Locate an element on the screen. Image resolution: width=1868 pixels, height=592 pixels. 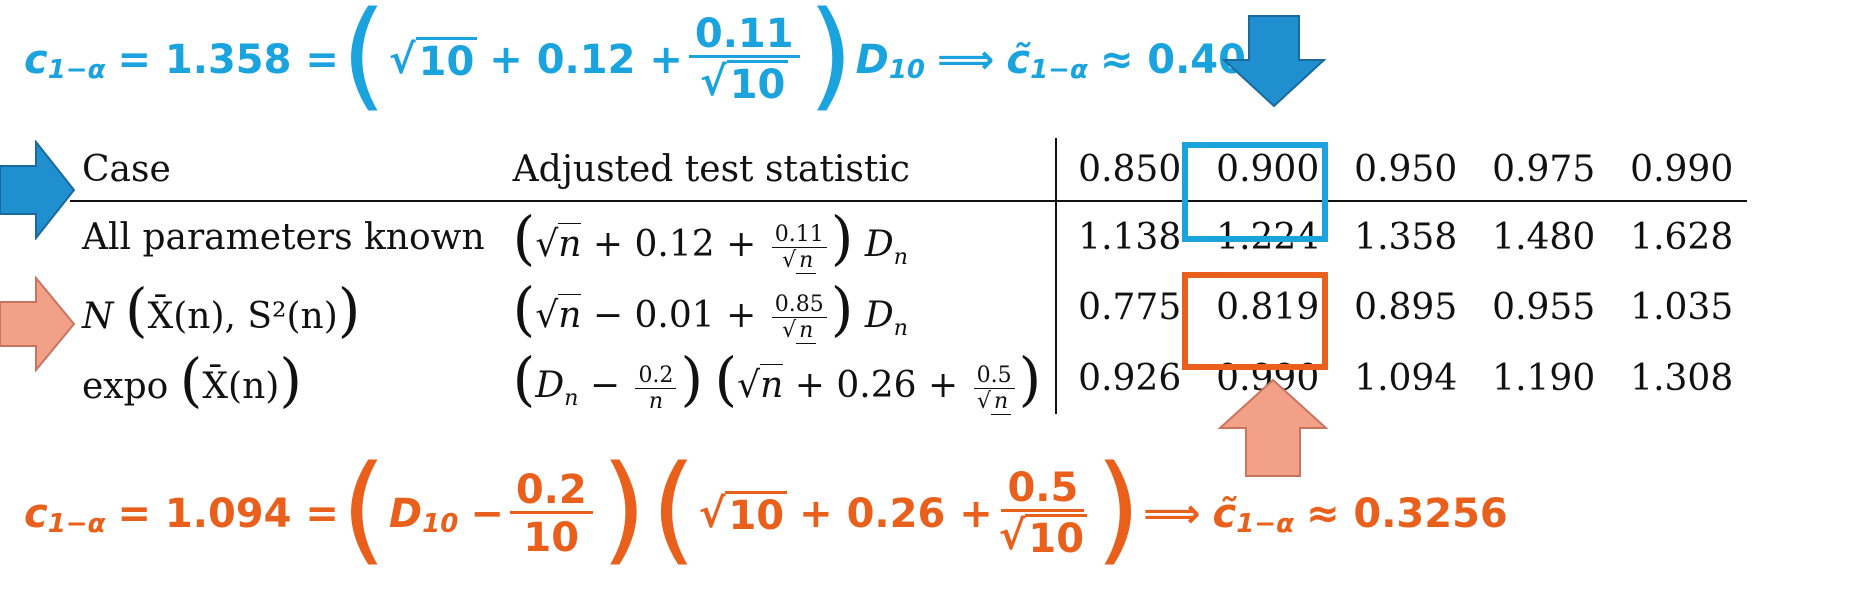
header-level: 0.975 is located at coordinates (1540, 170).